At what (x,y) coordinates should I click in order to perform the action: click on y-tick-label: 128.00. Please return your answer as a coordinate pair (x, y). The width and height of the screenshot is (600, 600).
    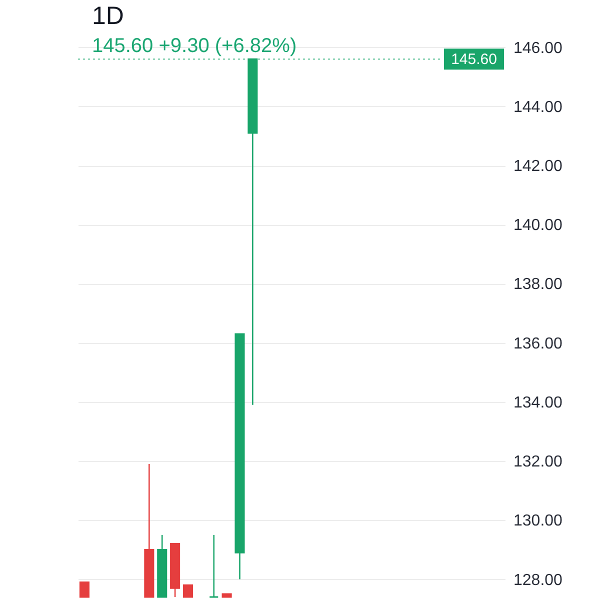
    Looking at the image, I should click on (538, 580).